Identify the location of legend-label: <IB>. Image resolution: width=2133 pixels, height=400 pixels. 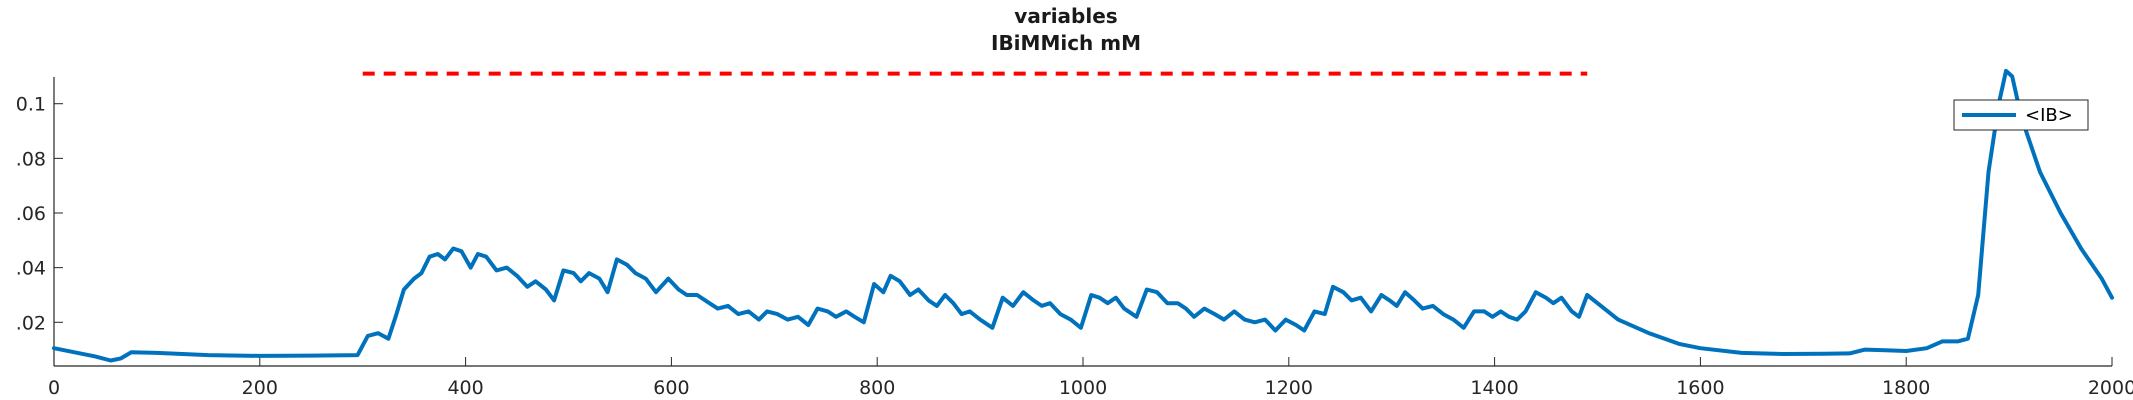
(2049, 115).